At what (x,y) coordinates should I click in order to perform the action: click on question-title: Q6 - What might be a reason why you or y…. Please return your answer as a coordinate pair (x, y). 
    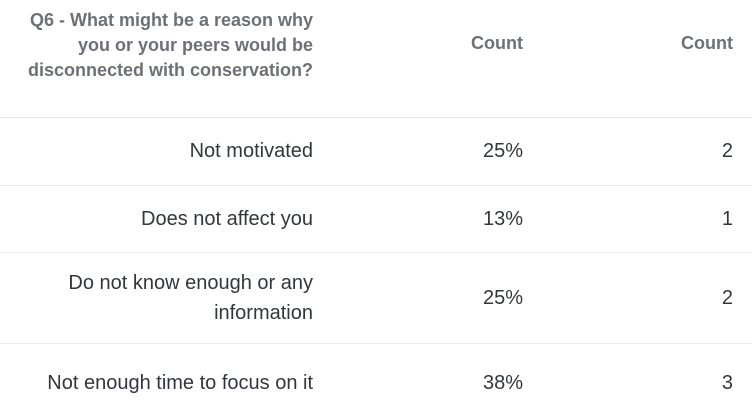
    Looking at the image, I should click on (166, 59).